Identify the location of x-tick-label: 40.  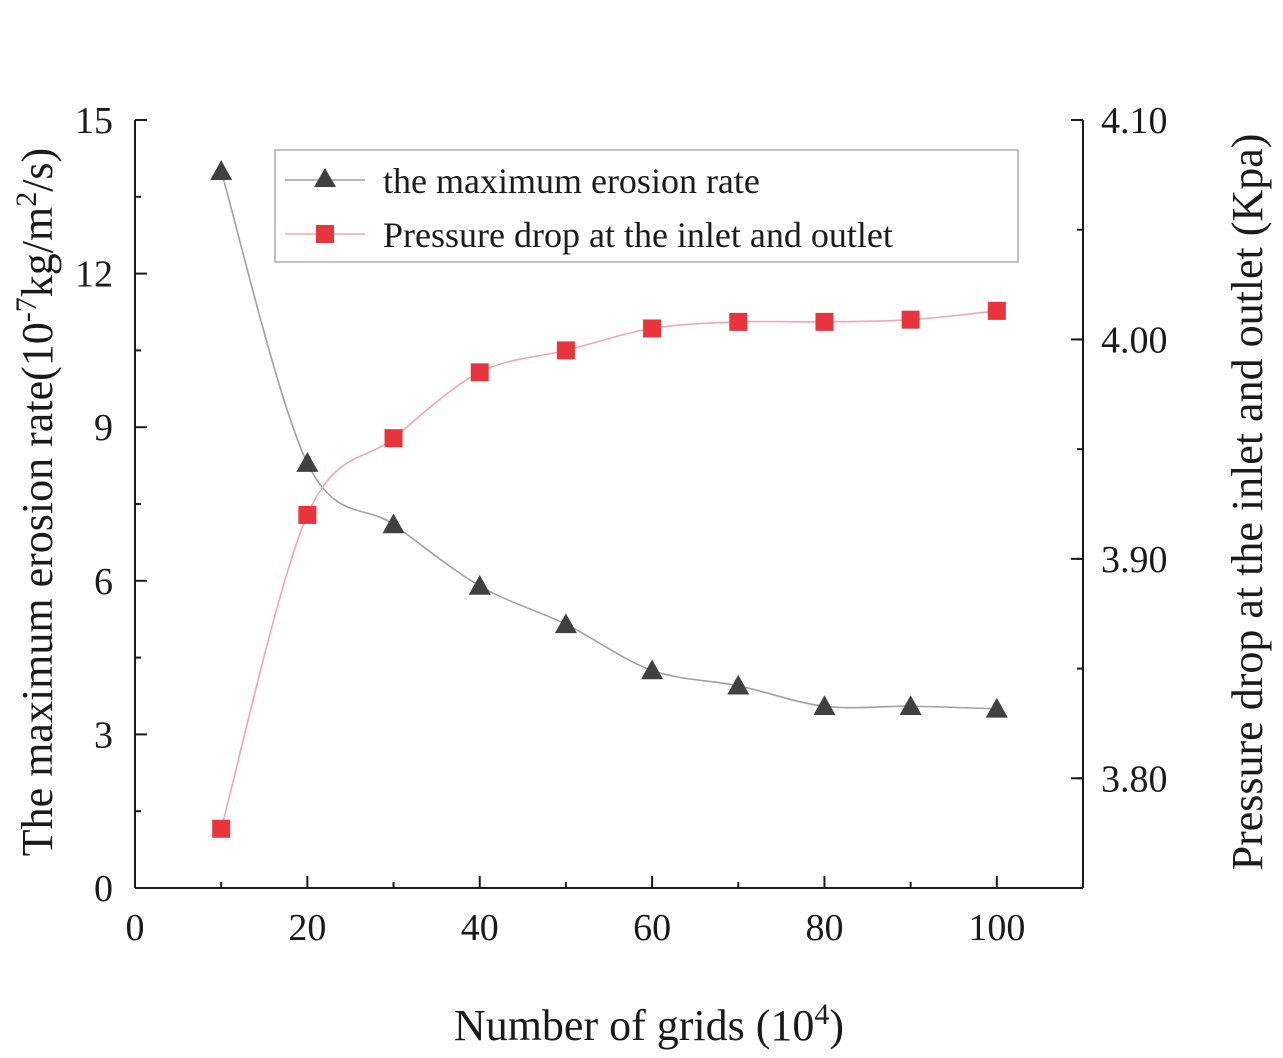
(480, 928).